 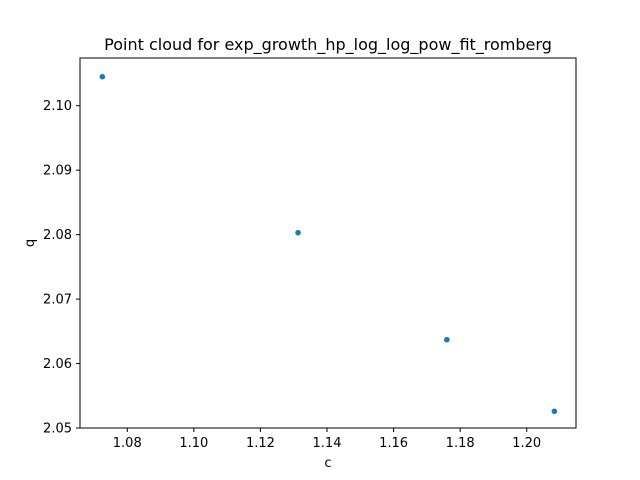 What do you see at coordinates (526, 443) in the screenshot?
I see `x-tick-label: 1.20` at bounding box center [526, 443].